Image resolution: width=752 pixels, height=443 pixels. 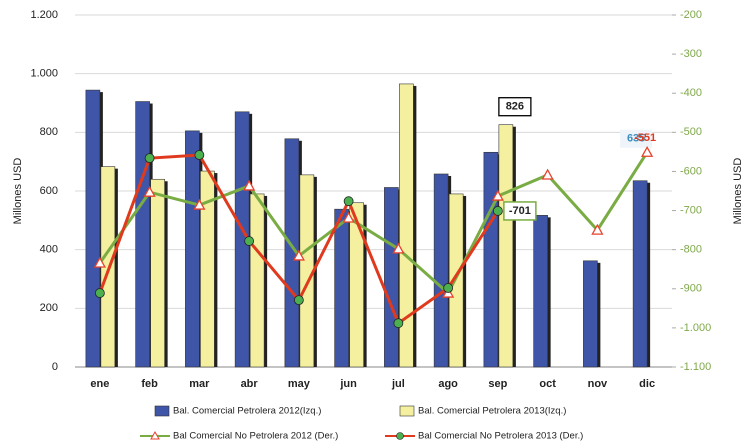 I want to click on data-label: 635, so click(x=636, y=139).